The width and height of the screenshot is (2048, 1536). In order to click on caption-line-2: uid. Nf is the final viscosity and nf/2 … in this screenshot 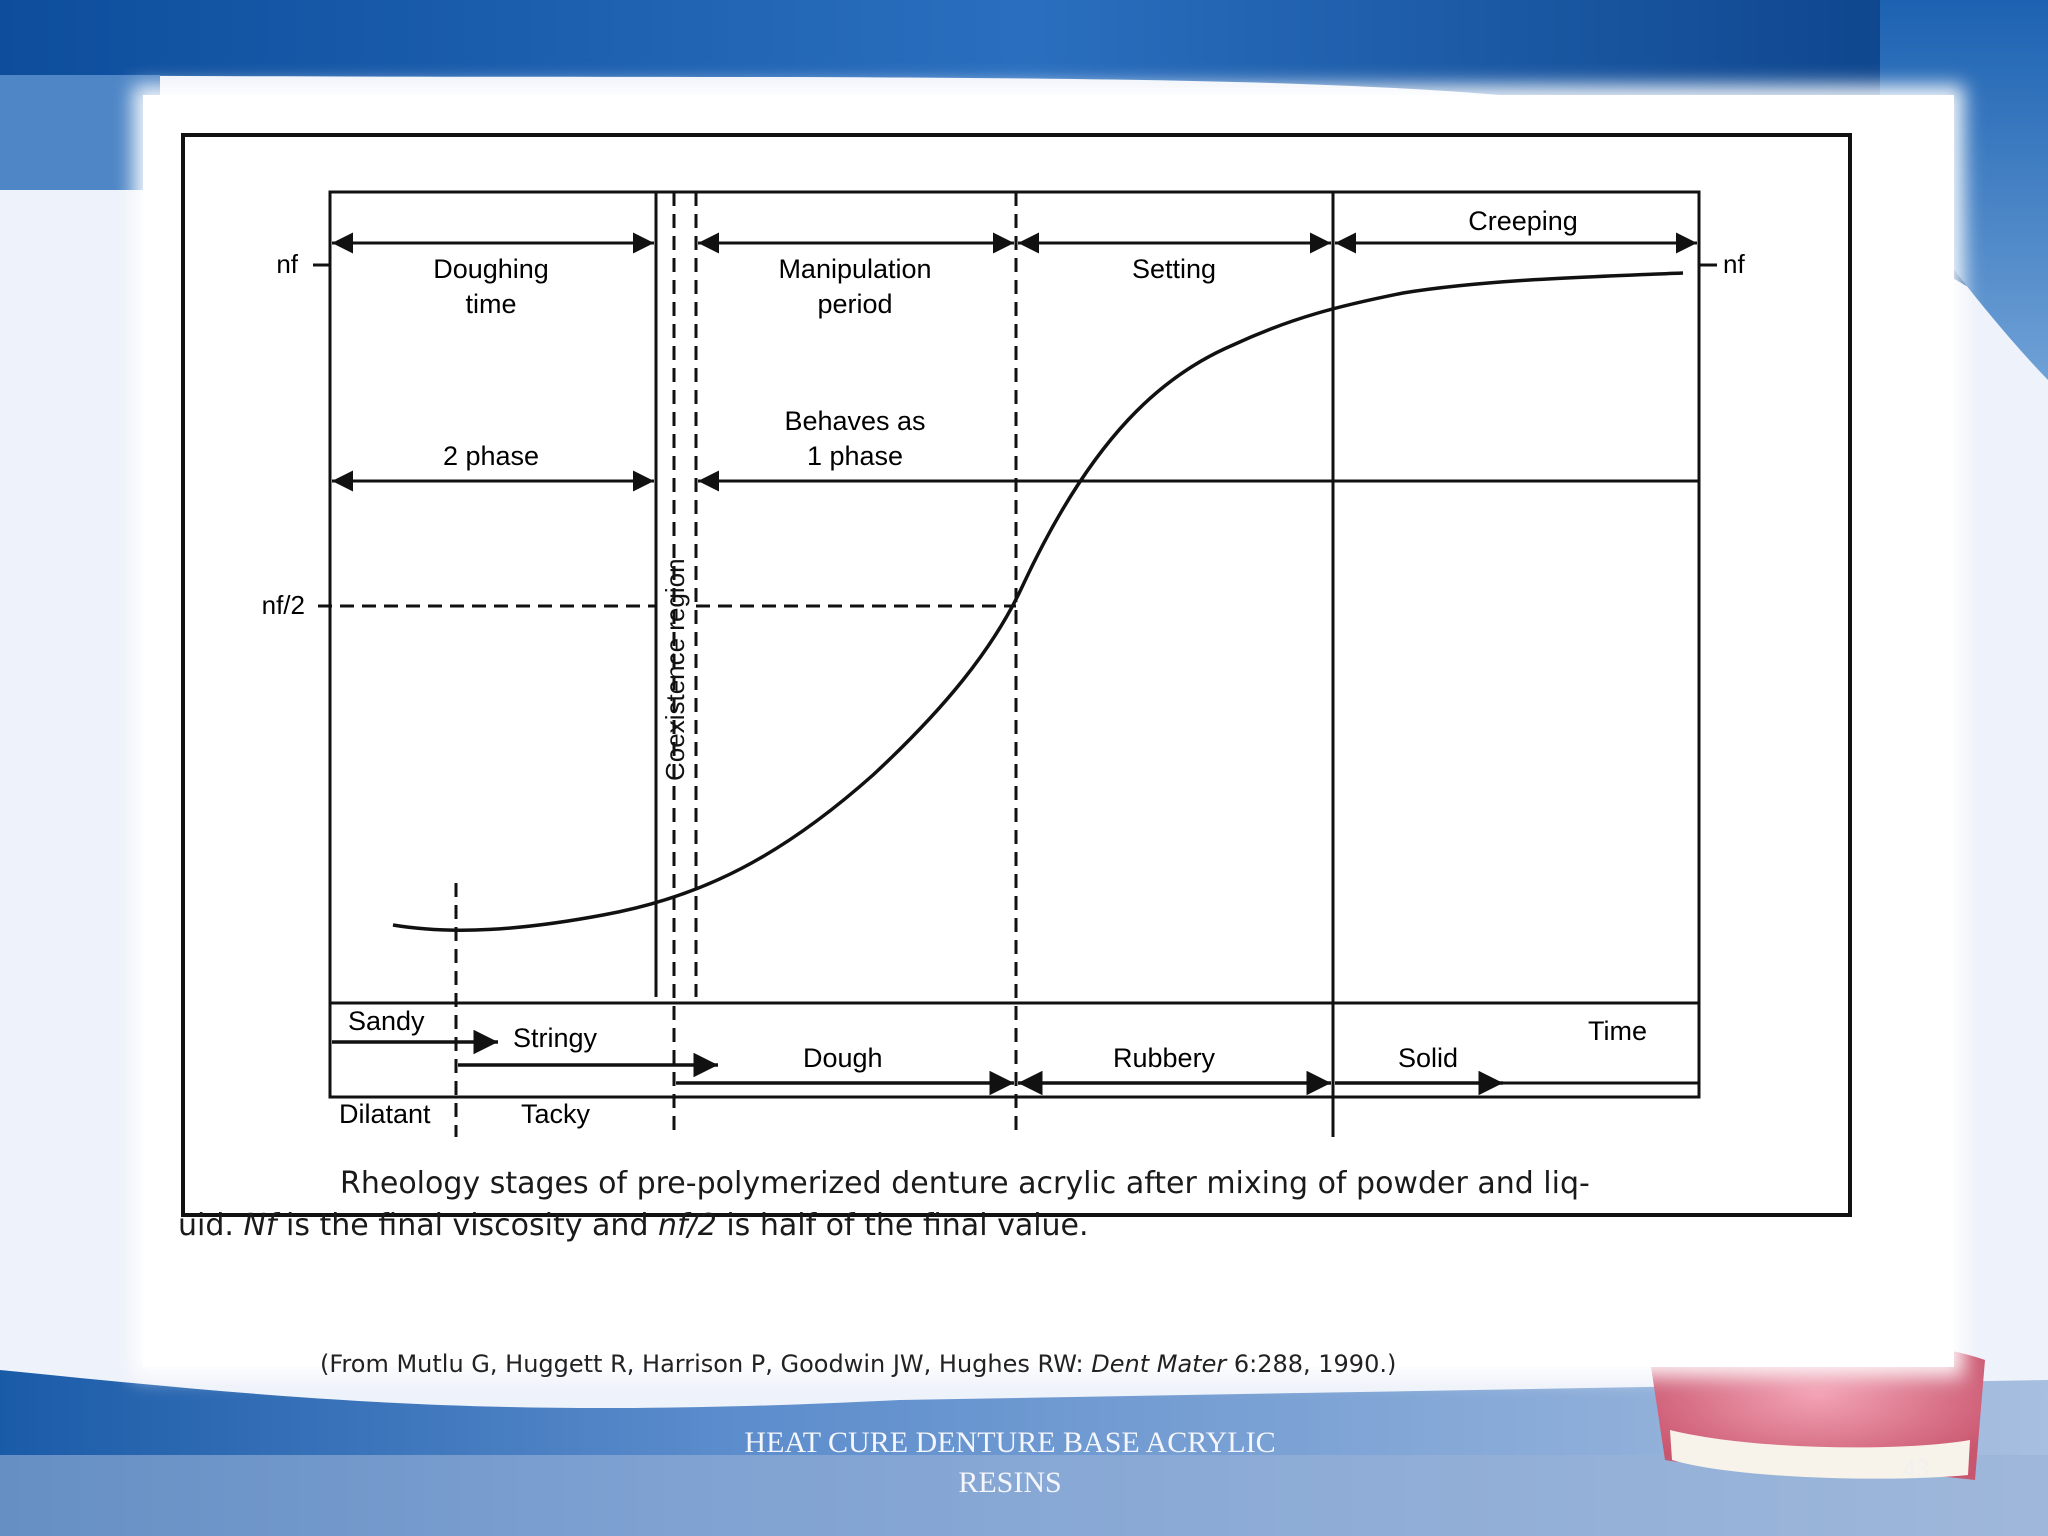, I will do `click(959, 1226)`.